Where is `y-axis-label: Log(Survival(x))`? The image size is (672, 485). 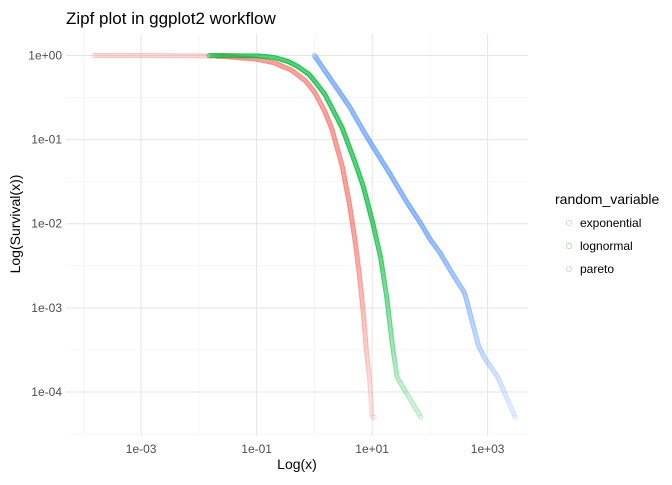
y-axis-label: Log(Survival(x)) is located at coordinates (15, 224).